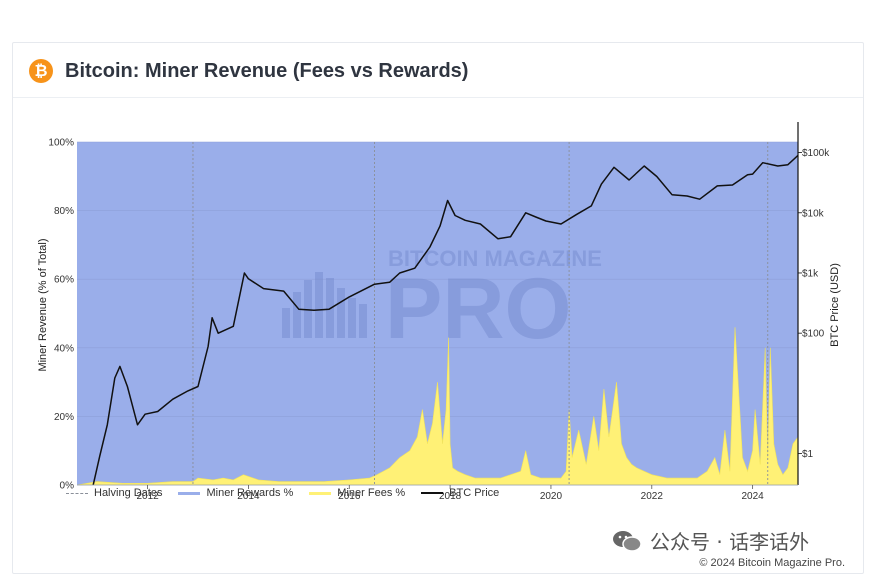  Describe the element at coordinates (816, 153) in the screenshot. I see `y2-tick-label: $100k` at that location.